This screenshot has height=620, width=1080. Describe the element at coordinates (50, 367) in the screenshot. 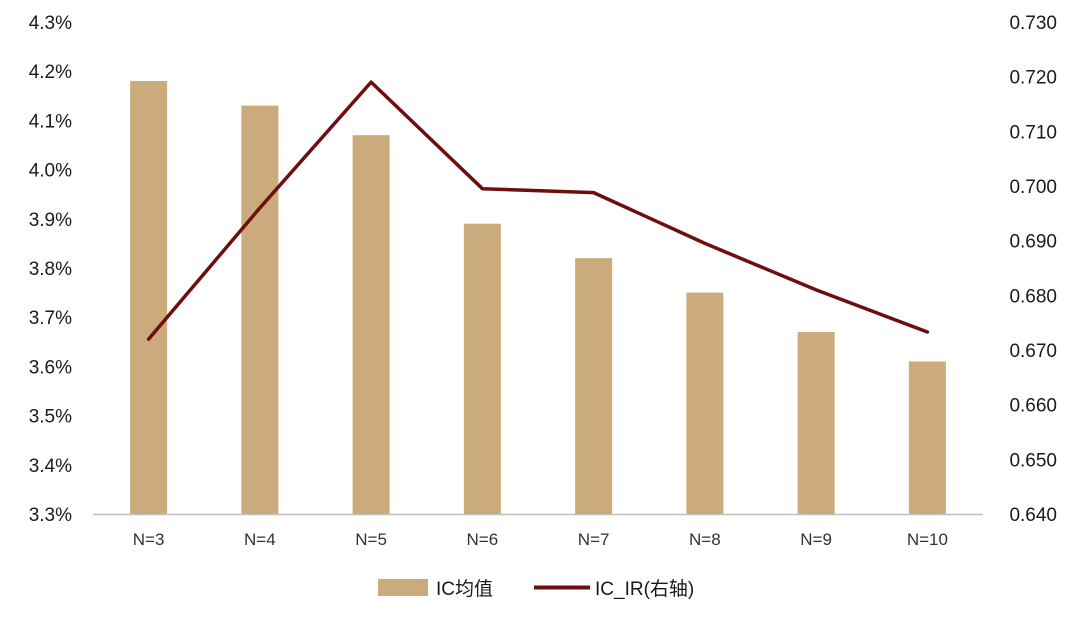

I see `y-left-tick-label: 3.6%` at that location.